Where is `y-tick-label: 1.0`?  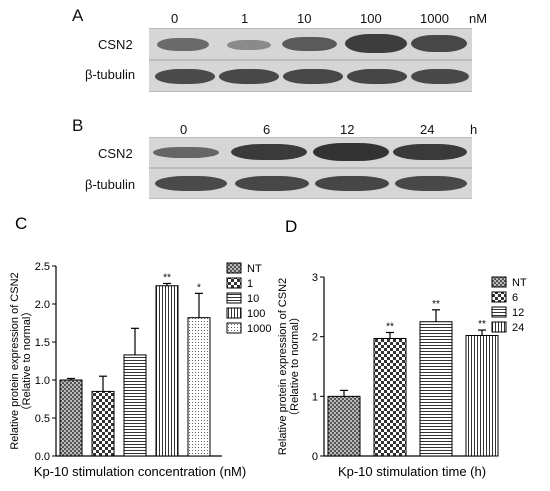
y-tick-label: 1.0 is located at coordinates (42, 381).